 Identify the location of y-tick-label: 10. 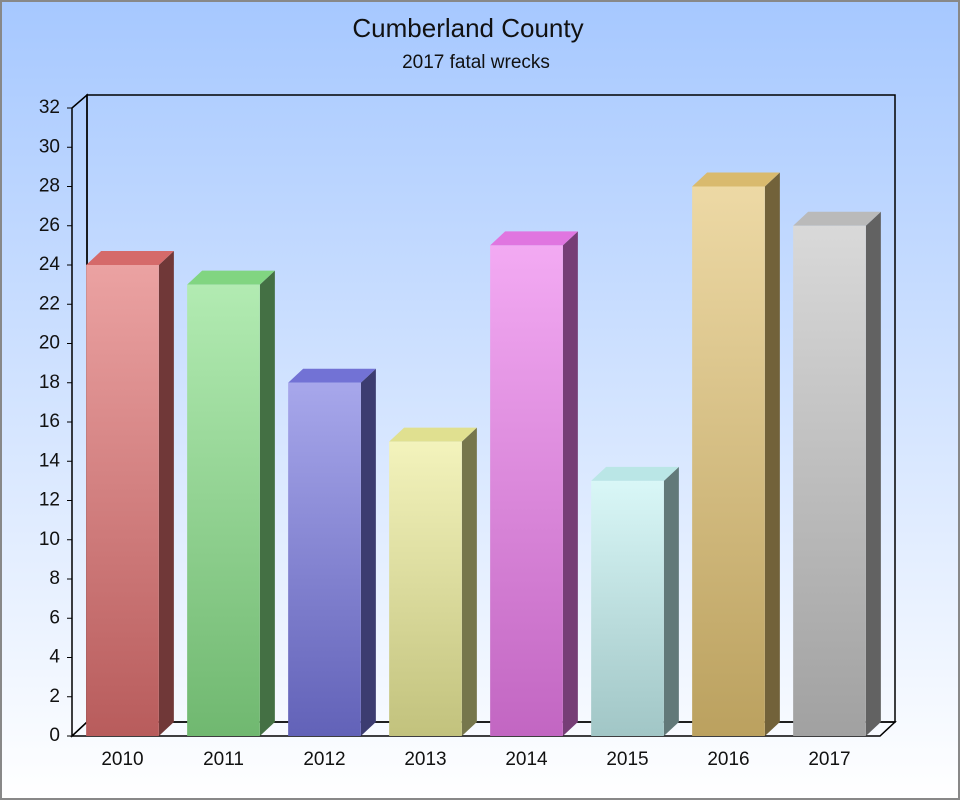
(49, 539).